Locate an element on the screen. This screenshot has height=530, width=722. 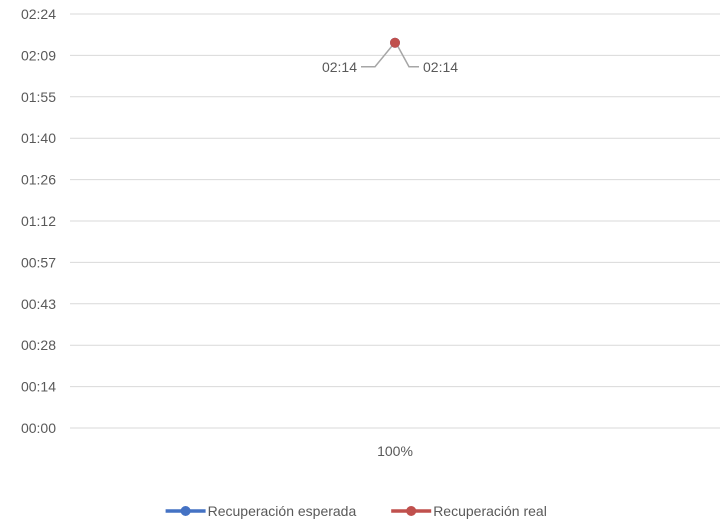
x-tick-label: 100% is located at coordinates (395, 451).